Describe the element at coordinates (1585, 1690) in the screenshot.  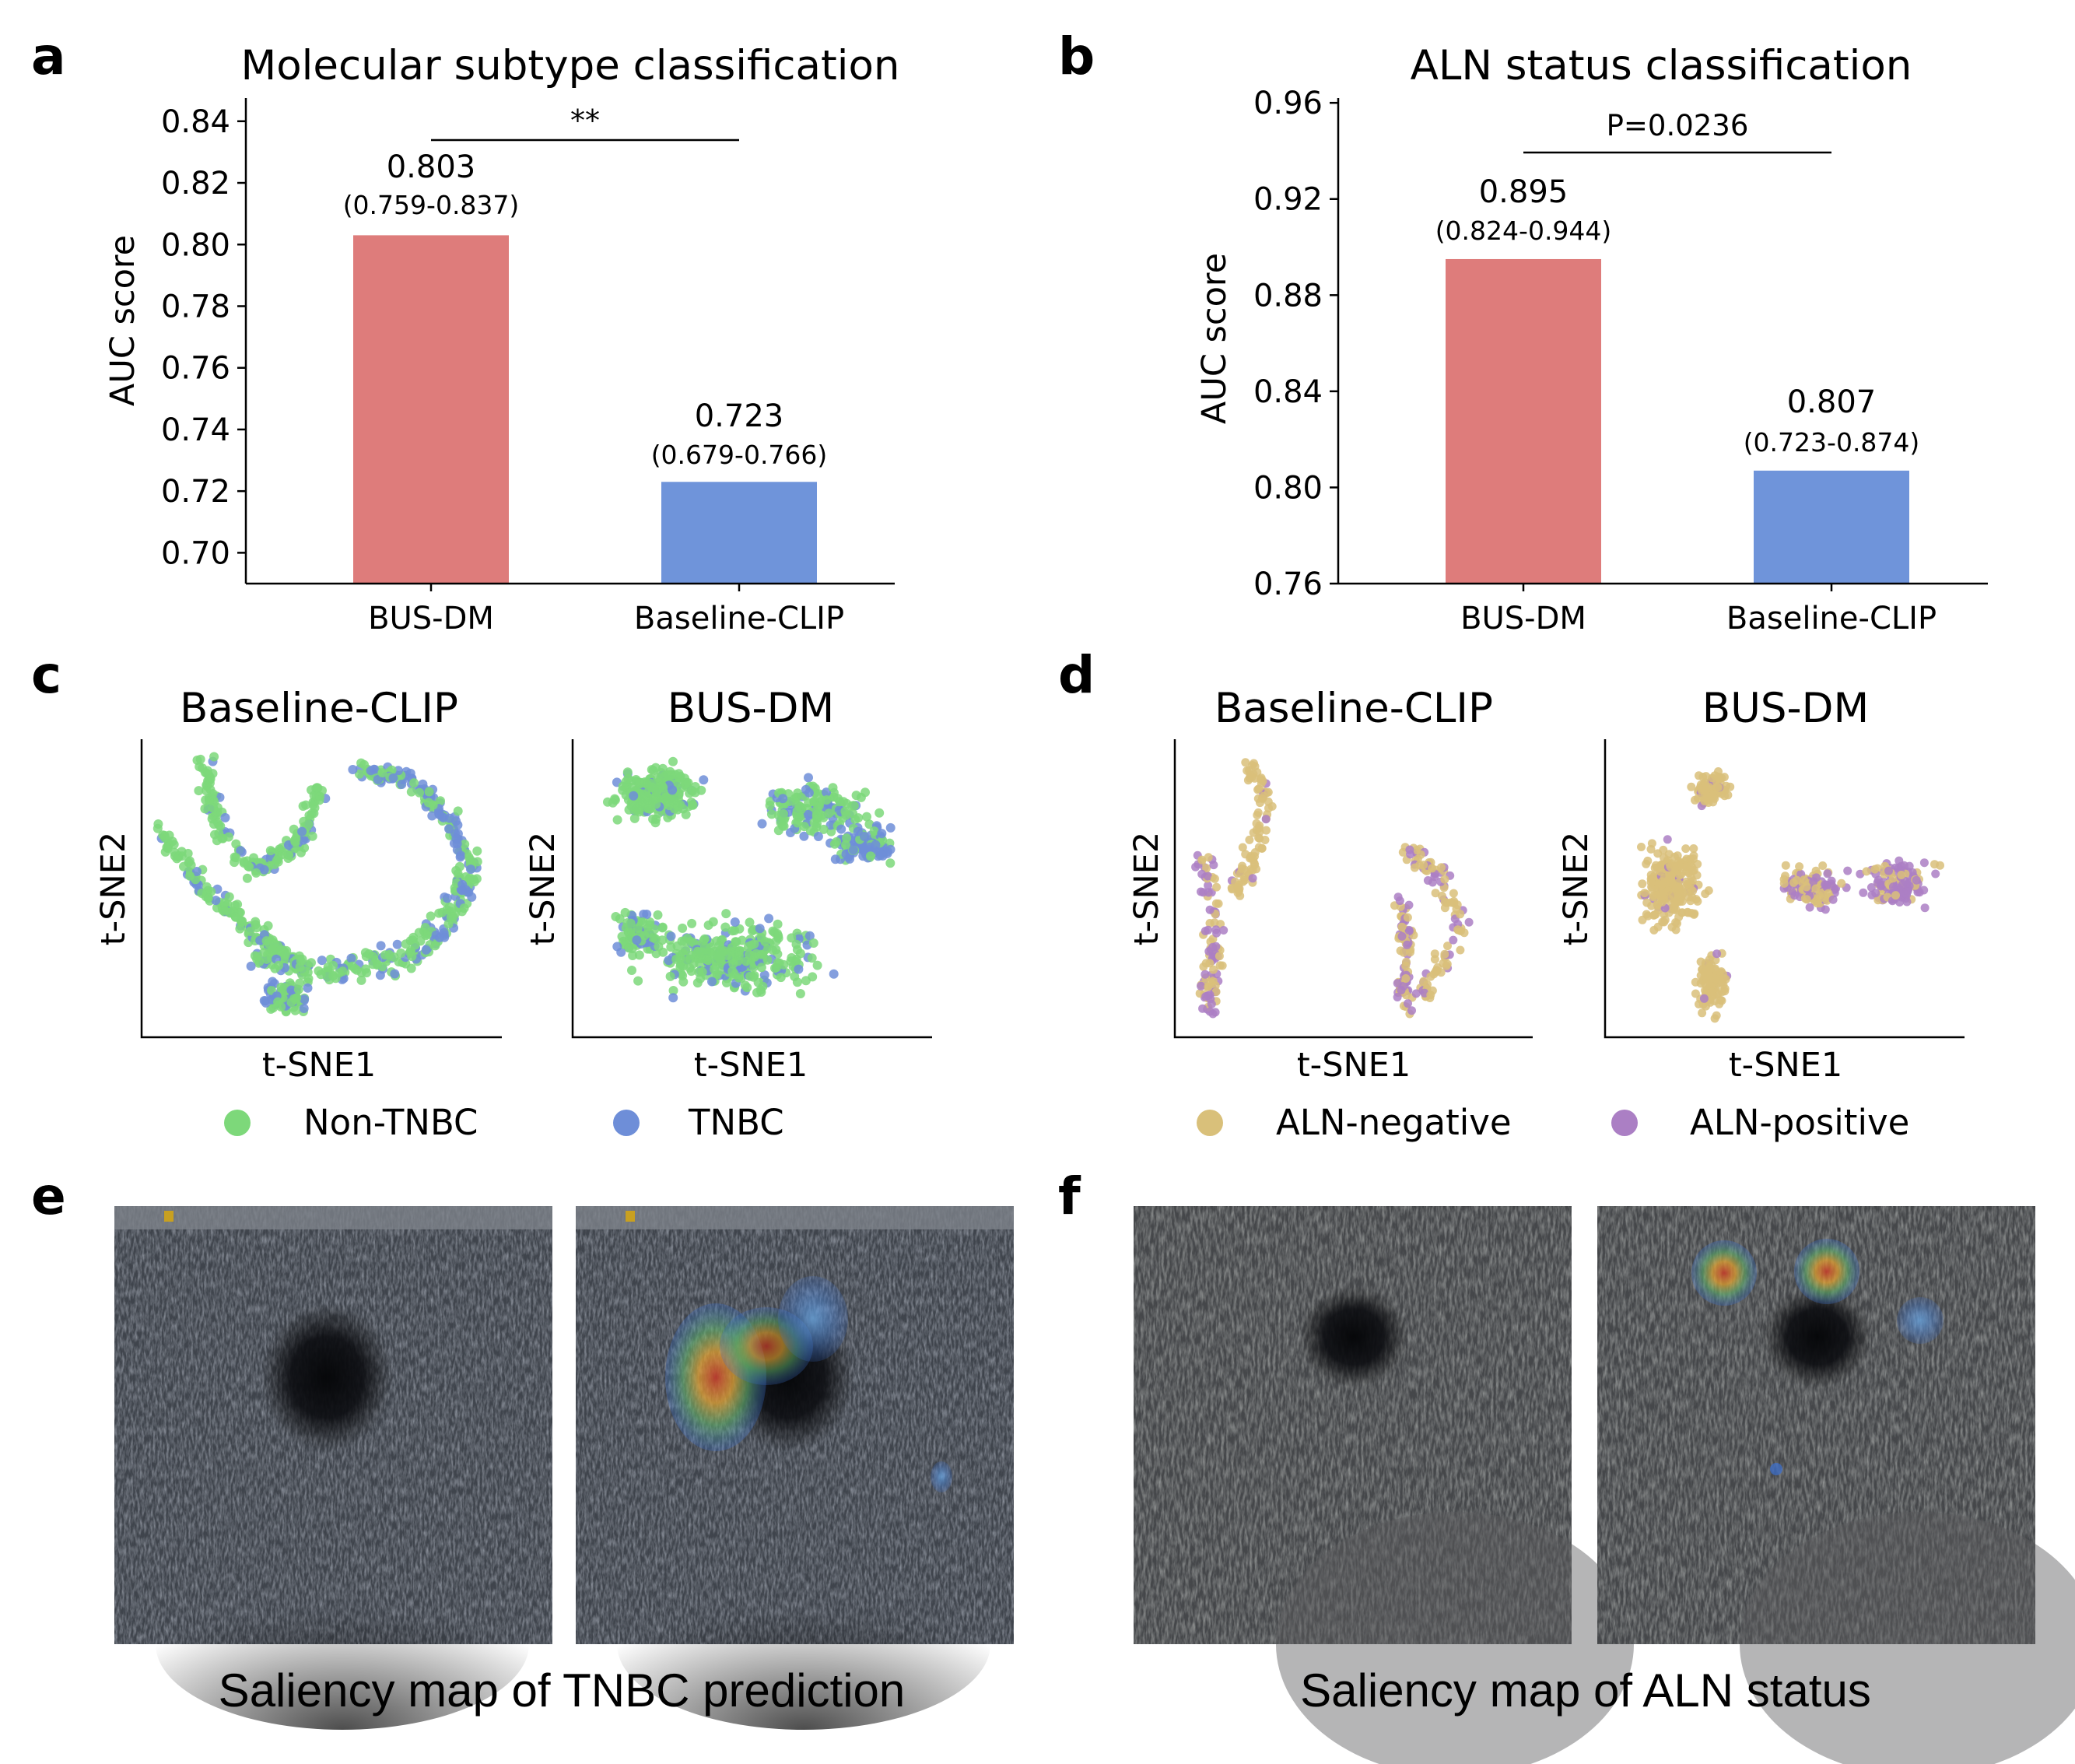
I see `caption-f: Saliency map of ALN status` at that location.